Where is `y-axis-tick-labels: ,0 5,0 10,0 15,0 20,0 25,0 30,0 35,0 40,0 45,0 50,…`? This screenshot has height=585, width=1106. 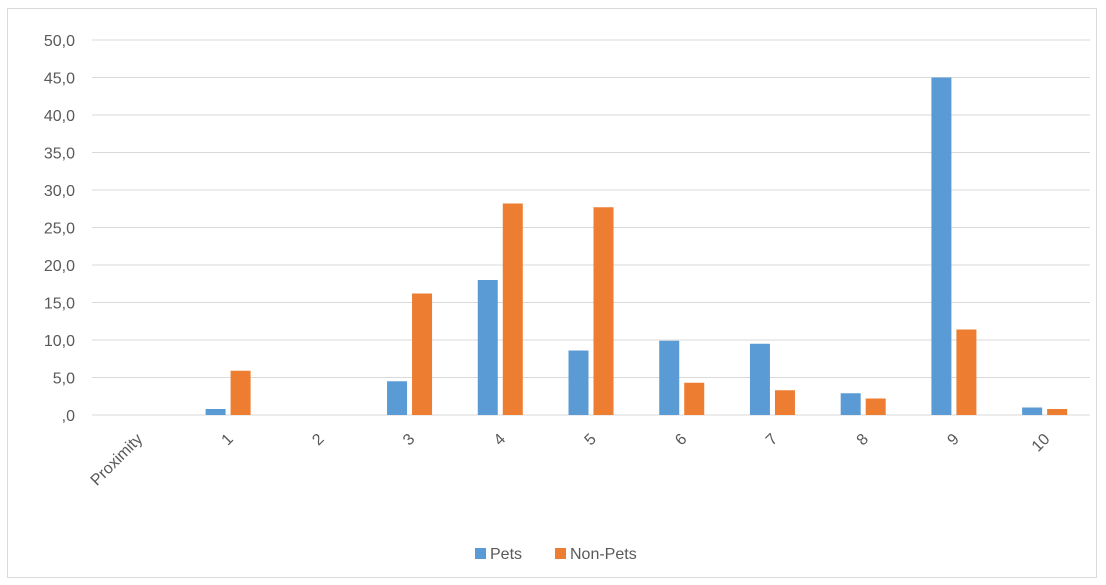
y-axis-tick-labels: ,0 5,0 10,0 15,0 20,0 25,0 30,0 35,0 40,0 45,0 50,… is located at coordinates (59, 229).